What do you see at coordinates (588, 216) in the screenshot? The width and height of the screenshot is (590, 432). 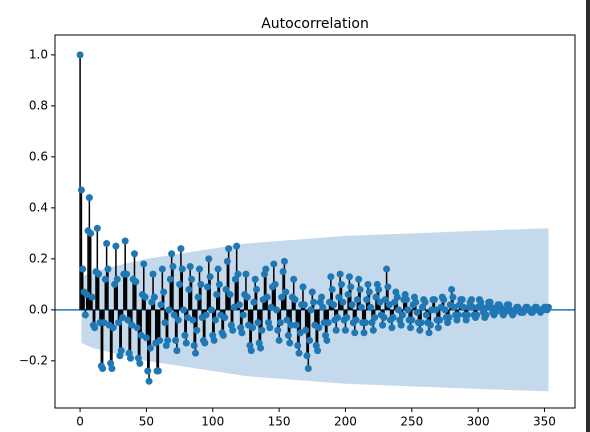 I see `window-edge` at bounding box center [588, 216].